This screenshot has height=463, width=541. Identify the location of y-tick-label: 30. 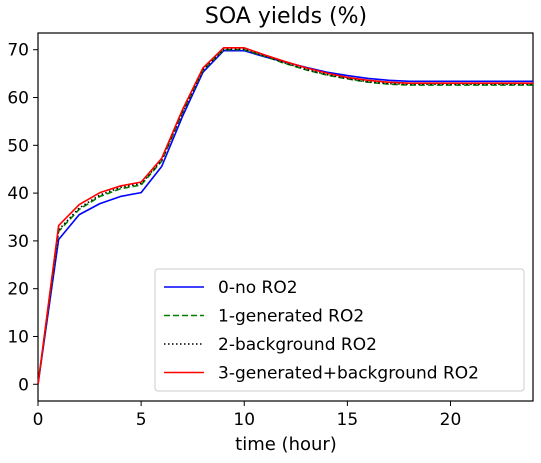
(18, 242).